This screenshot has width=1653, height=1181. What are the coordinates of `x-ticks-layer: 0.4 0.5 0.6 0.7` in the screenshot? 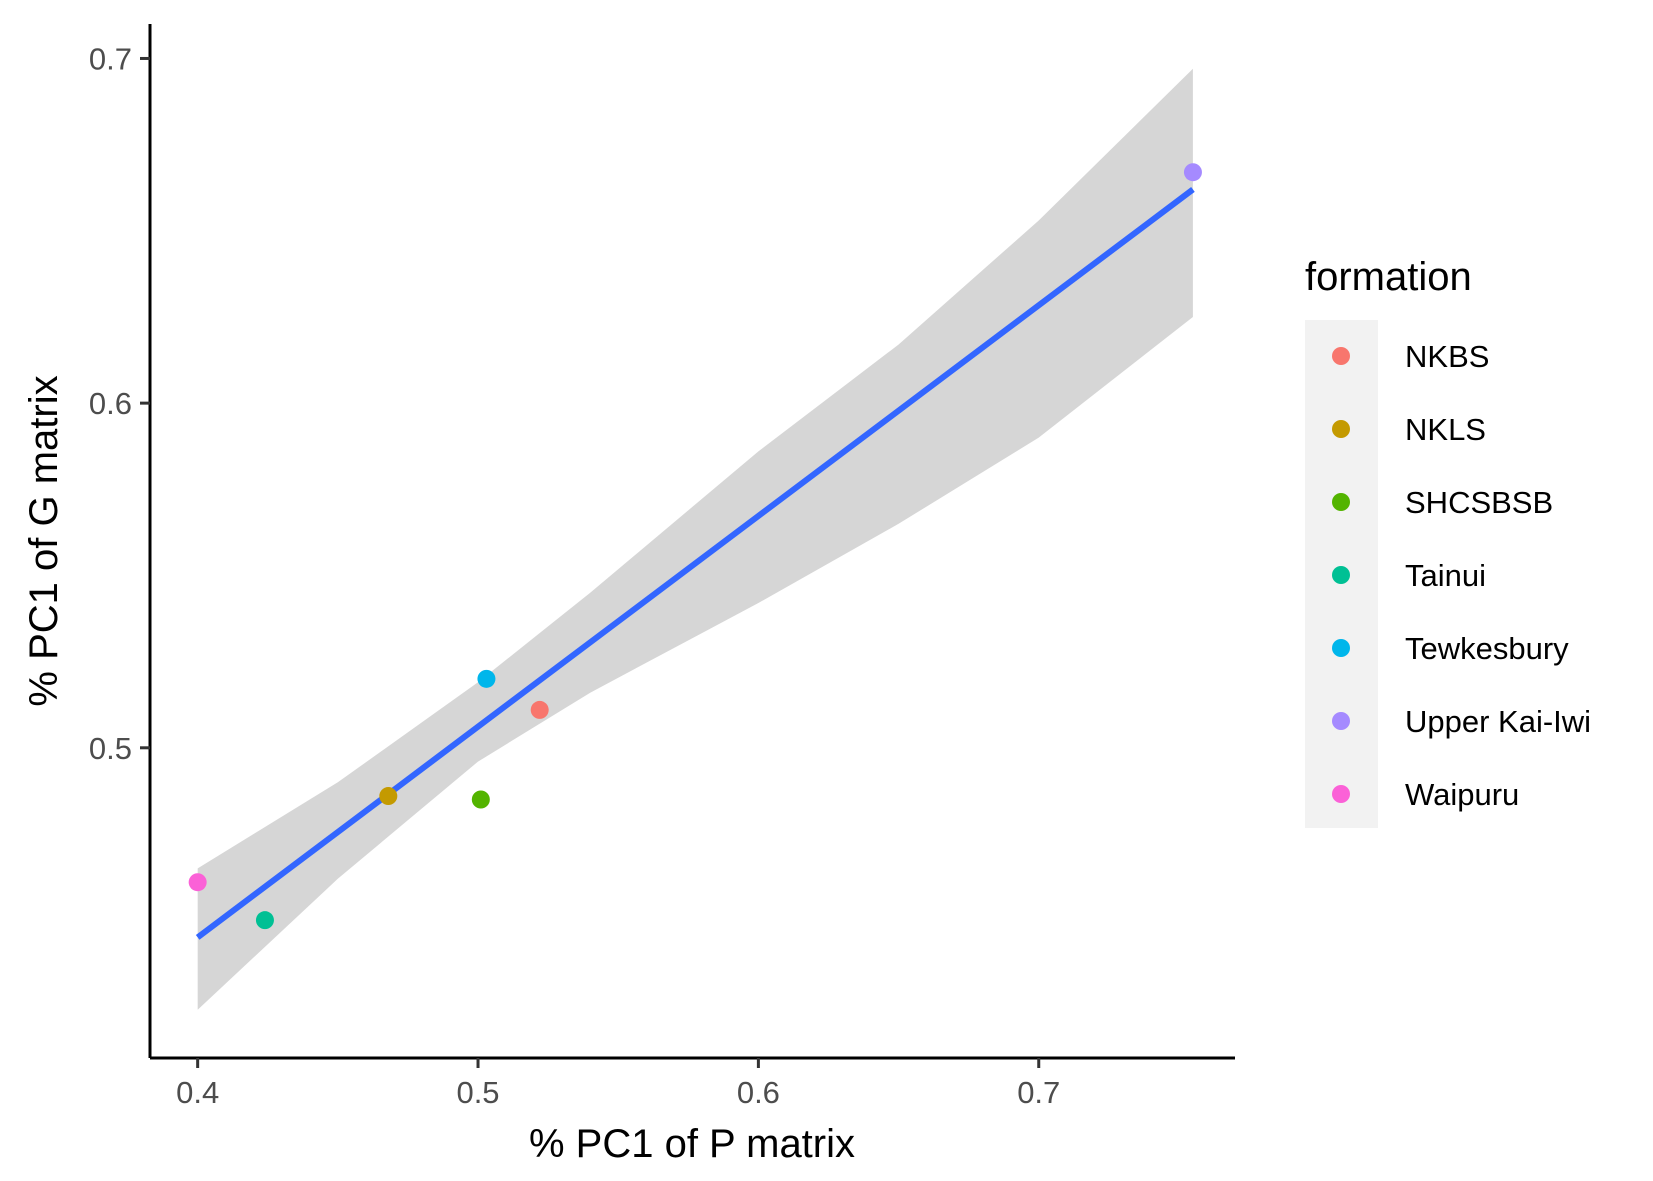 It's located at (618, 1084).